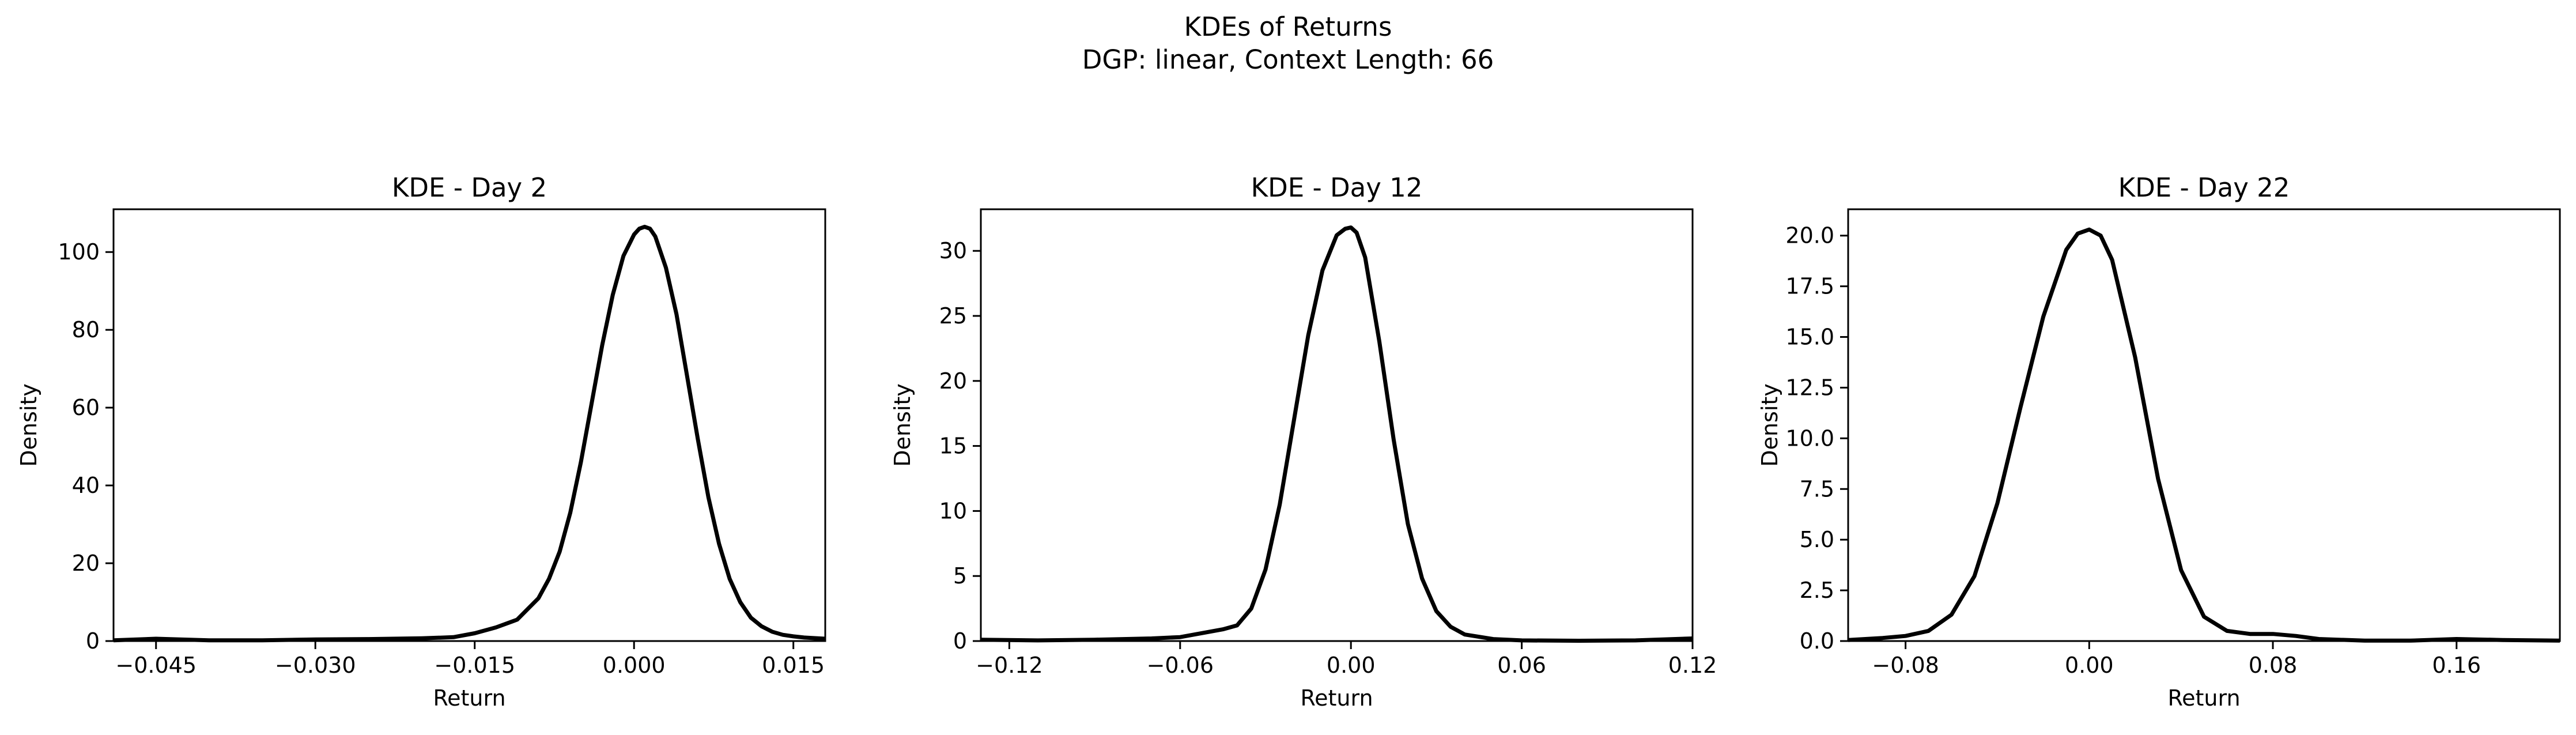 This screenshot has height=735, width=2576. What do you see at coordinates (953, 446) in the screenshot?
I see `y-tick-label: 15` at bounding box center [953, 446].